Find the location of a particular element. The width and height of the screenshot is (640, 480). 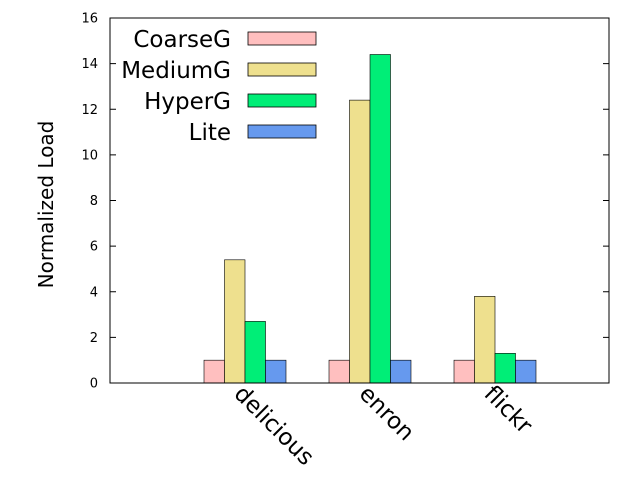

bar-flickr-lite is located at coordinates (526, 371).